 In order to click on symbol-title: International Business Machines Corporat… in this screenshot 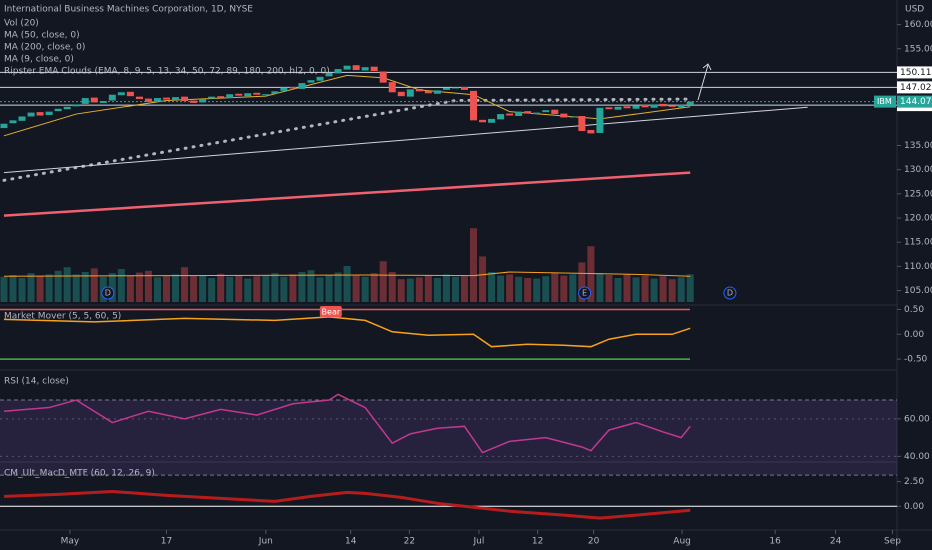, I will do `click(128, 10)`.